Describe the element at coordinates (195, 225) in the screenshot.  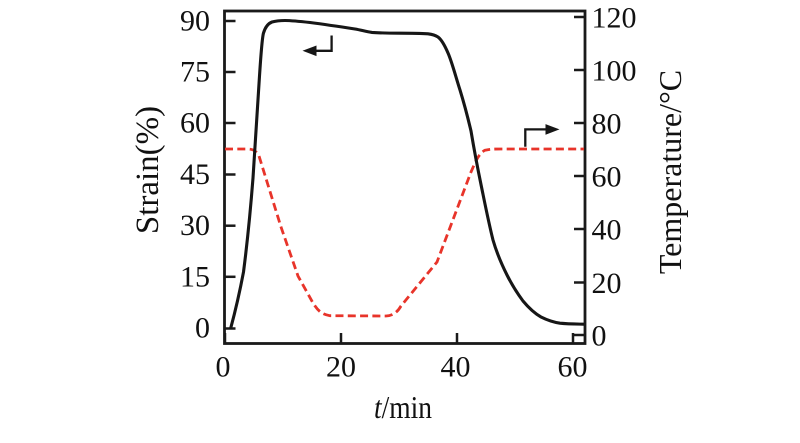
I see `svg-text: 30` at that location.